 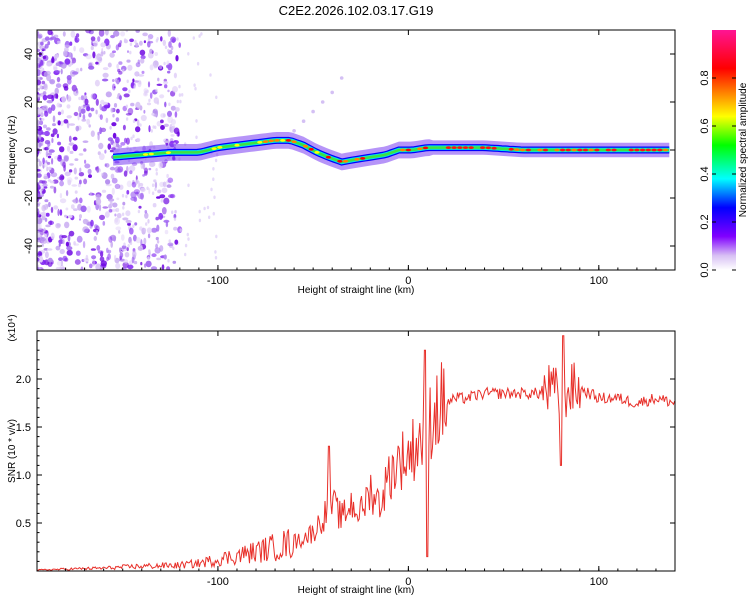 What do you see at coordinates (23, 428) in the screenshot?
I see `y-tick-label: 1.5` at bounding box center [23, 428].